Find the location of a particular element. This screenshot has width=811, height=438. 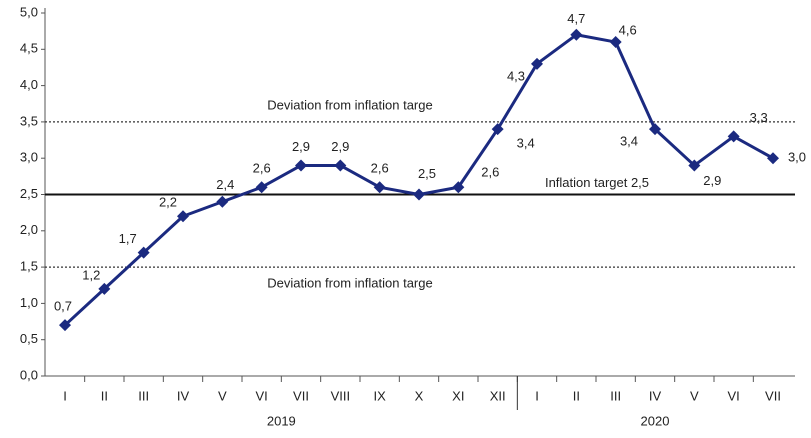

y-tick-label: 5,0 is located at coordinates (29, 11).